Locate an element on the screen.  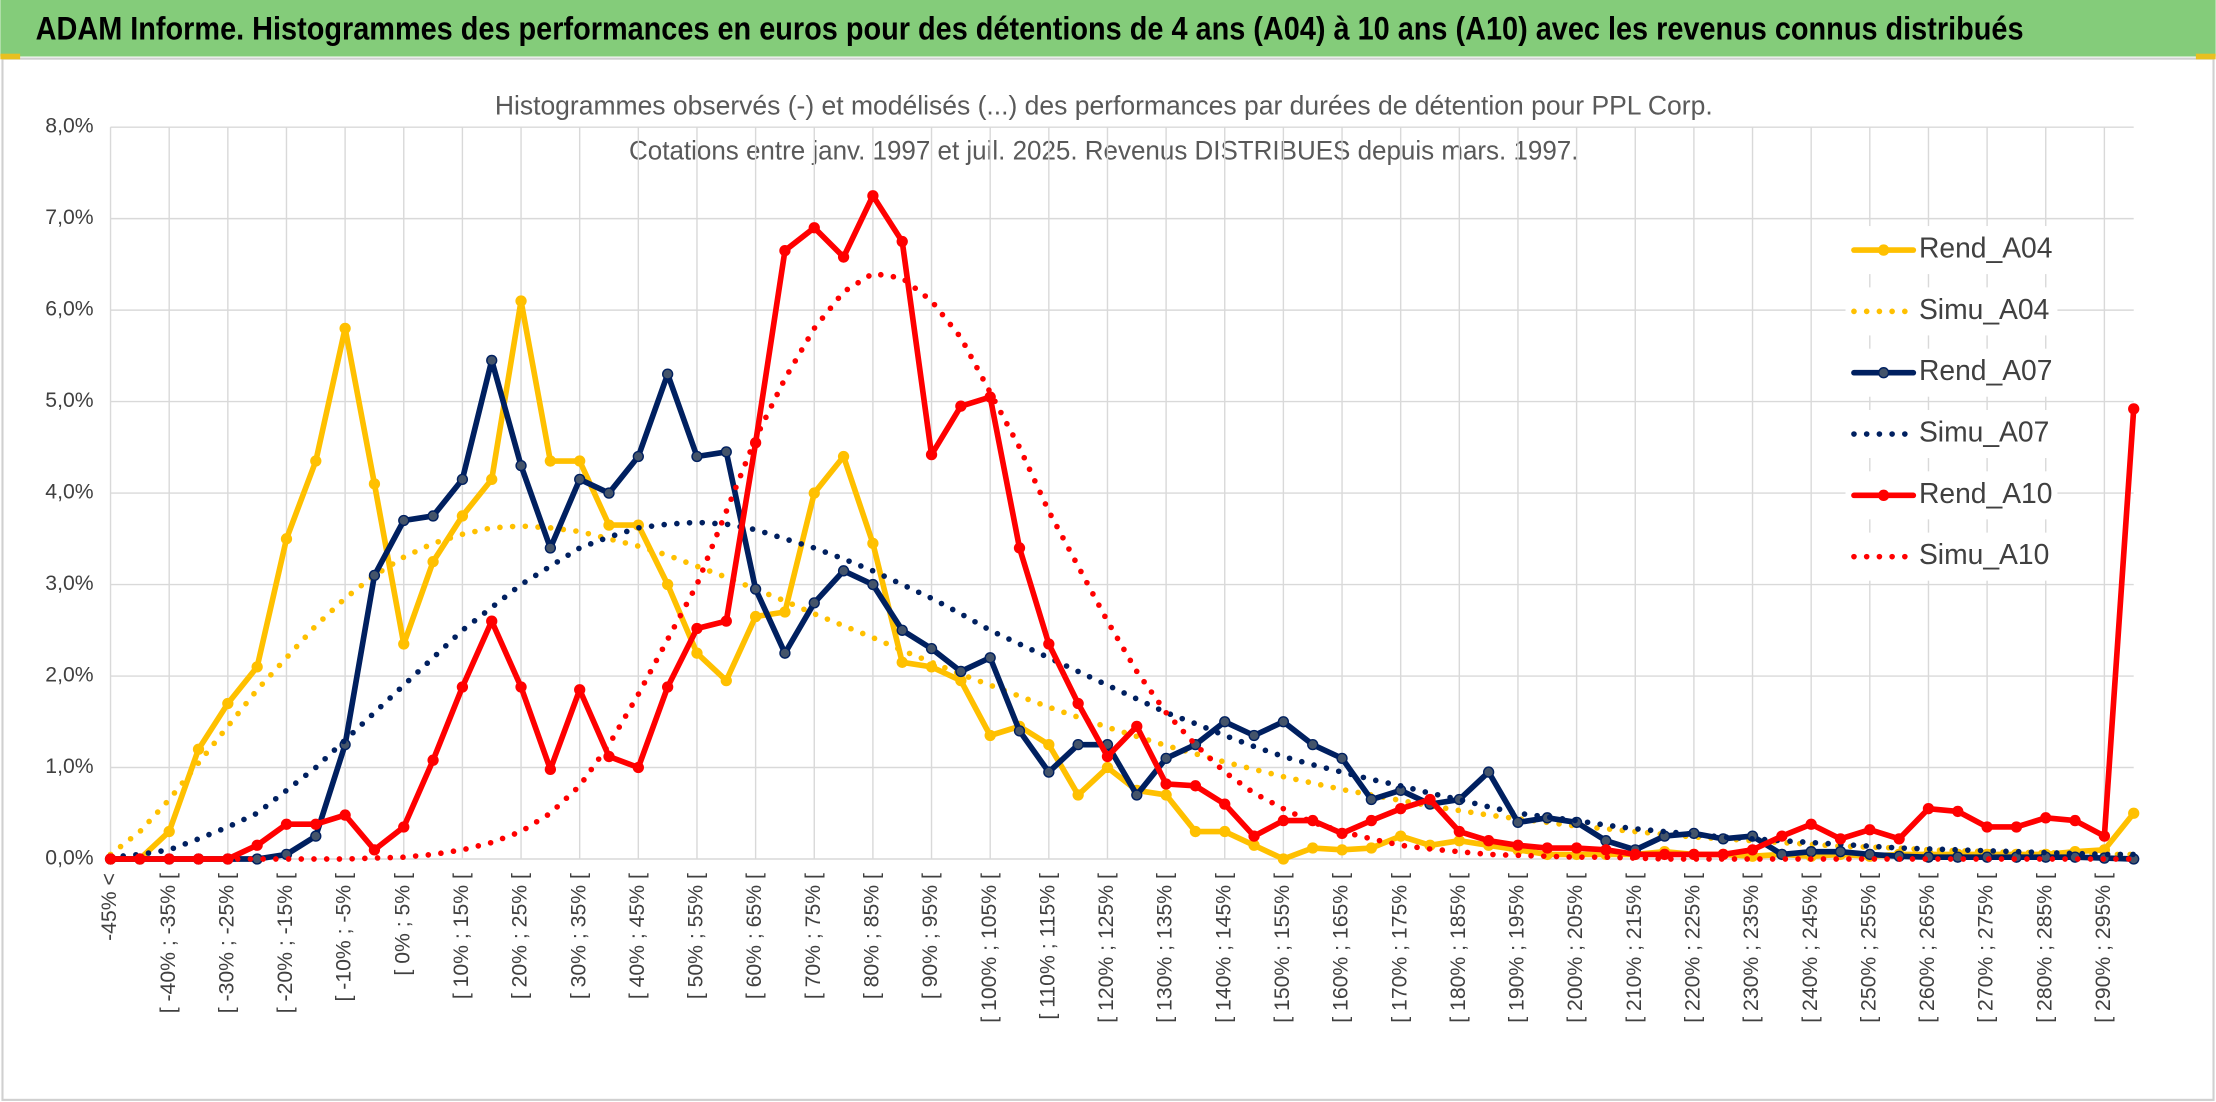
x-tick-label: [ 80% ; 85% [ is located at coordinates (871, 936).